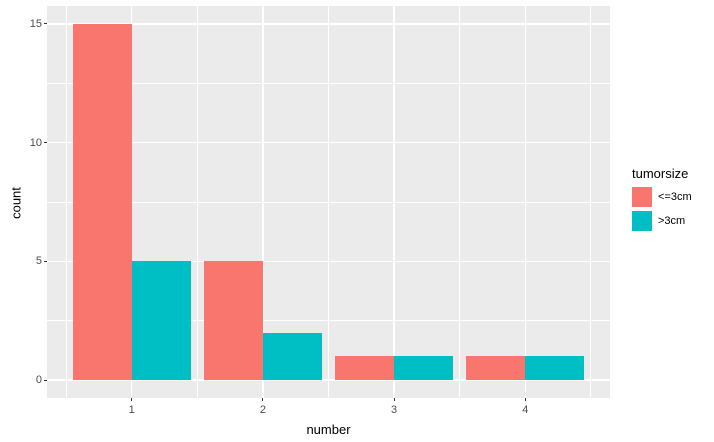 The width and height of the screenshot is (714, 442). I want to click on x-tick-label: 3, so click(394, 410).